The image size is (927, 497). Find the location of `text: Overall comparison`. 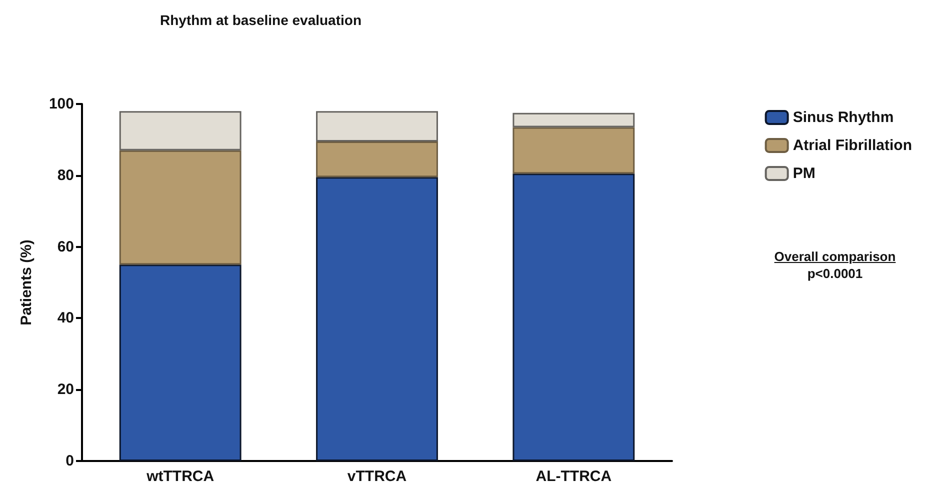

text: Overall comparison is located at coordinates (835, 256).